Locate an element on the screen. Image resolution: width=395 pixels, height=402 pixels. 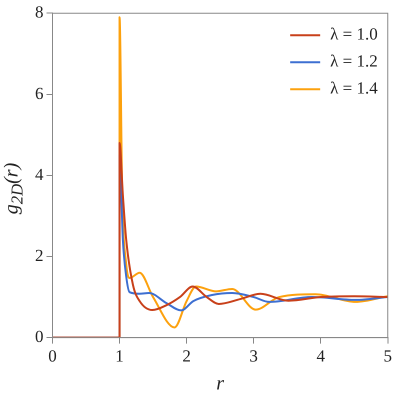
x-tick-label: 0 is located at coordinates (52, 356).